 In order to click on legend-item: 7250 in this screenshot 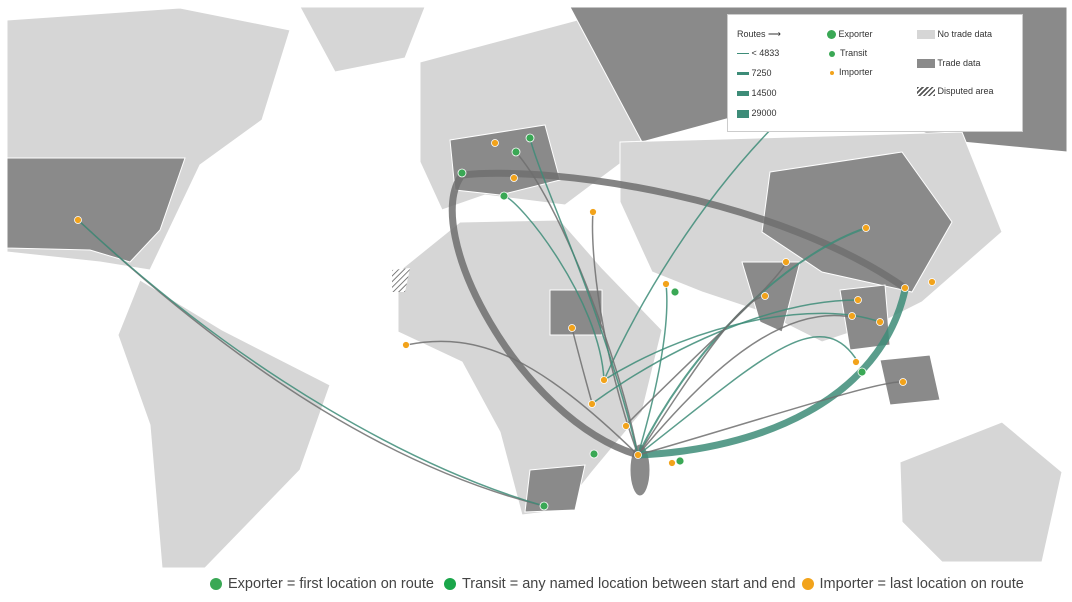, I will do `click(754, 73)`.